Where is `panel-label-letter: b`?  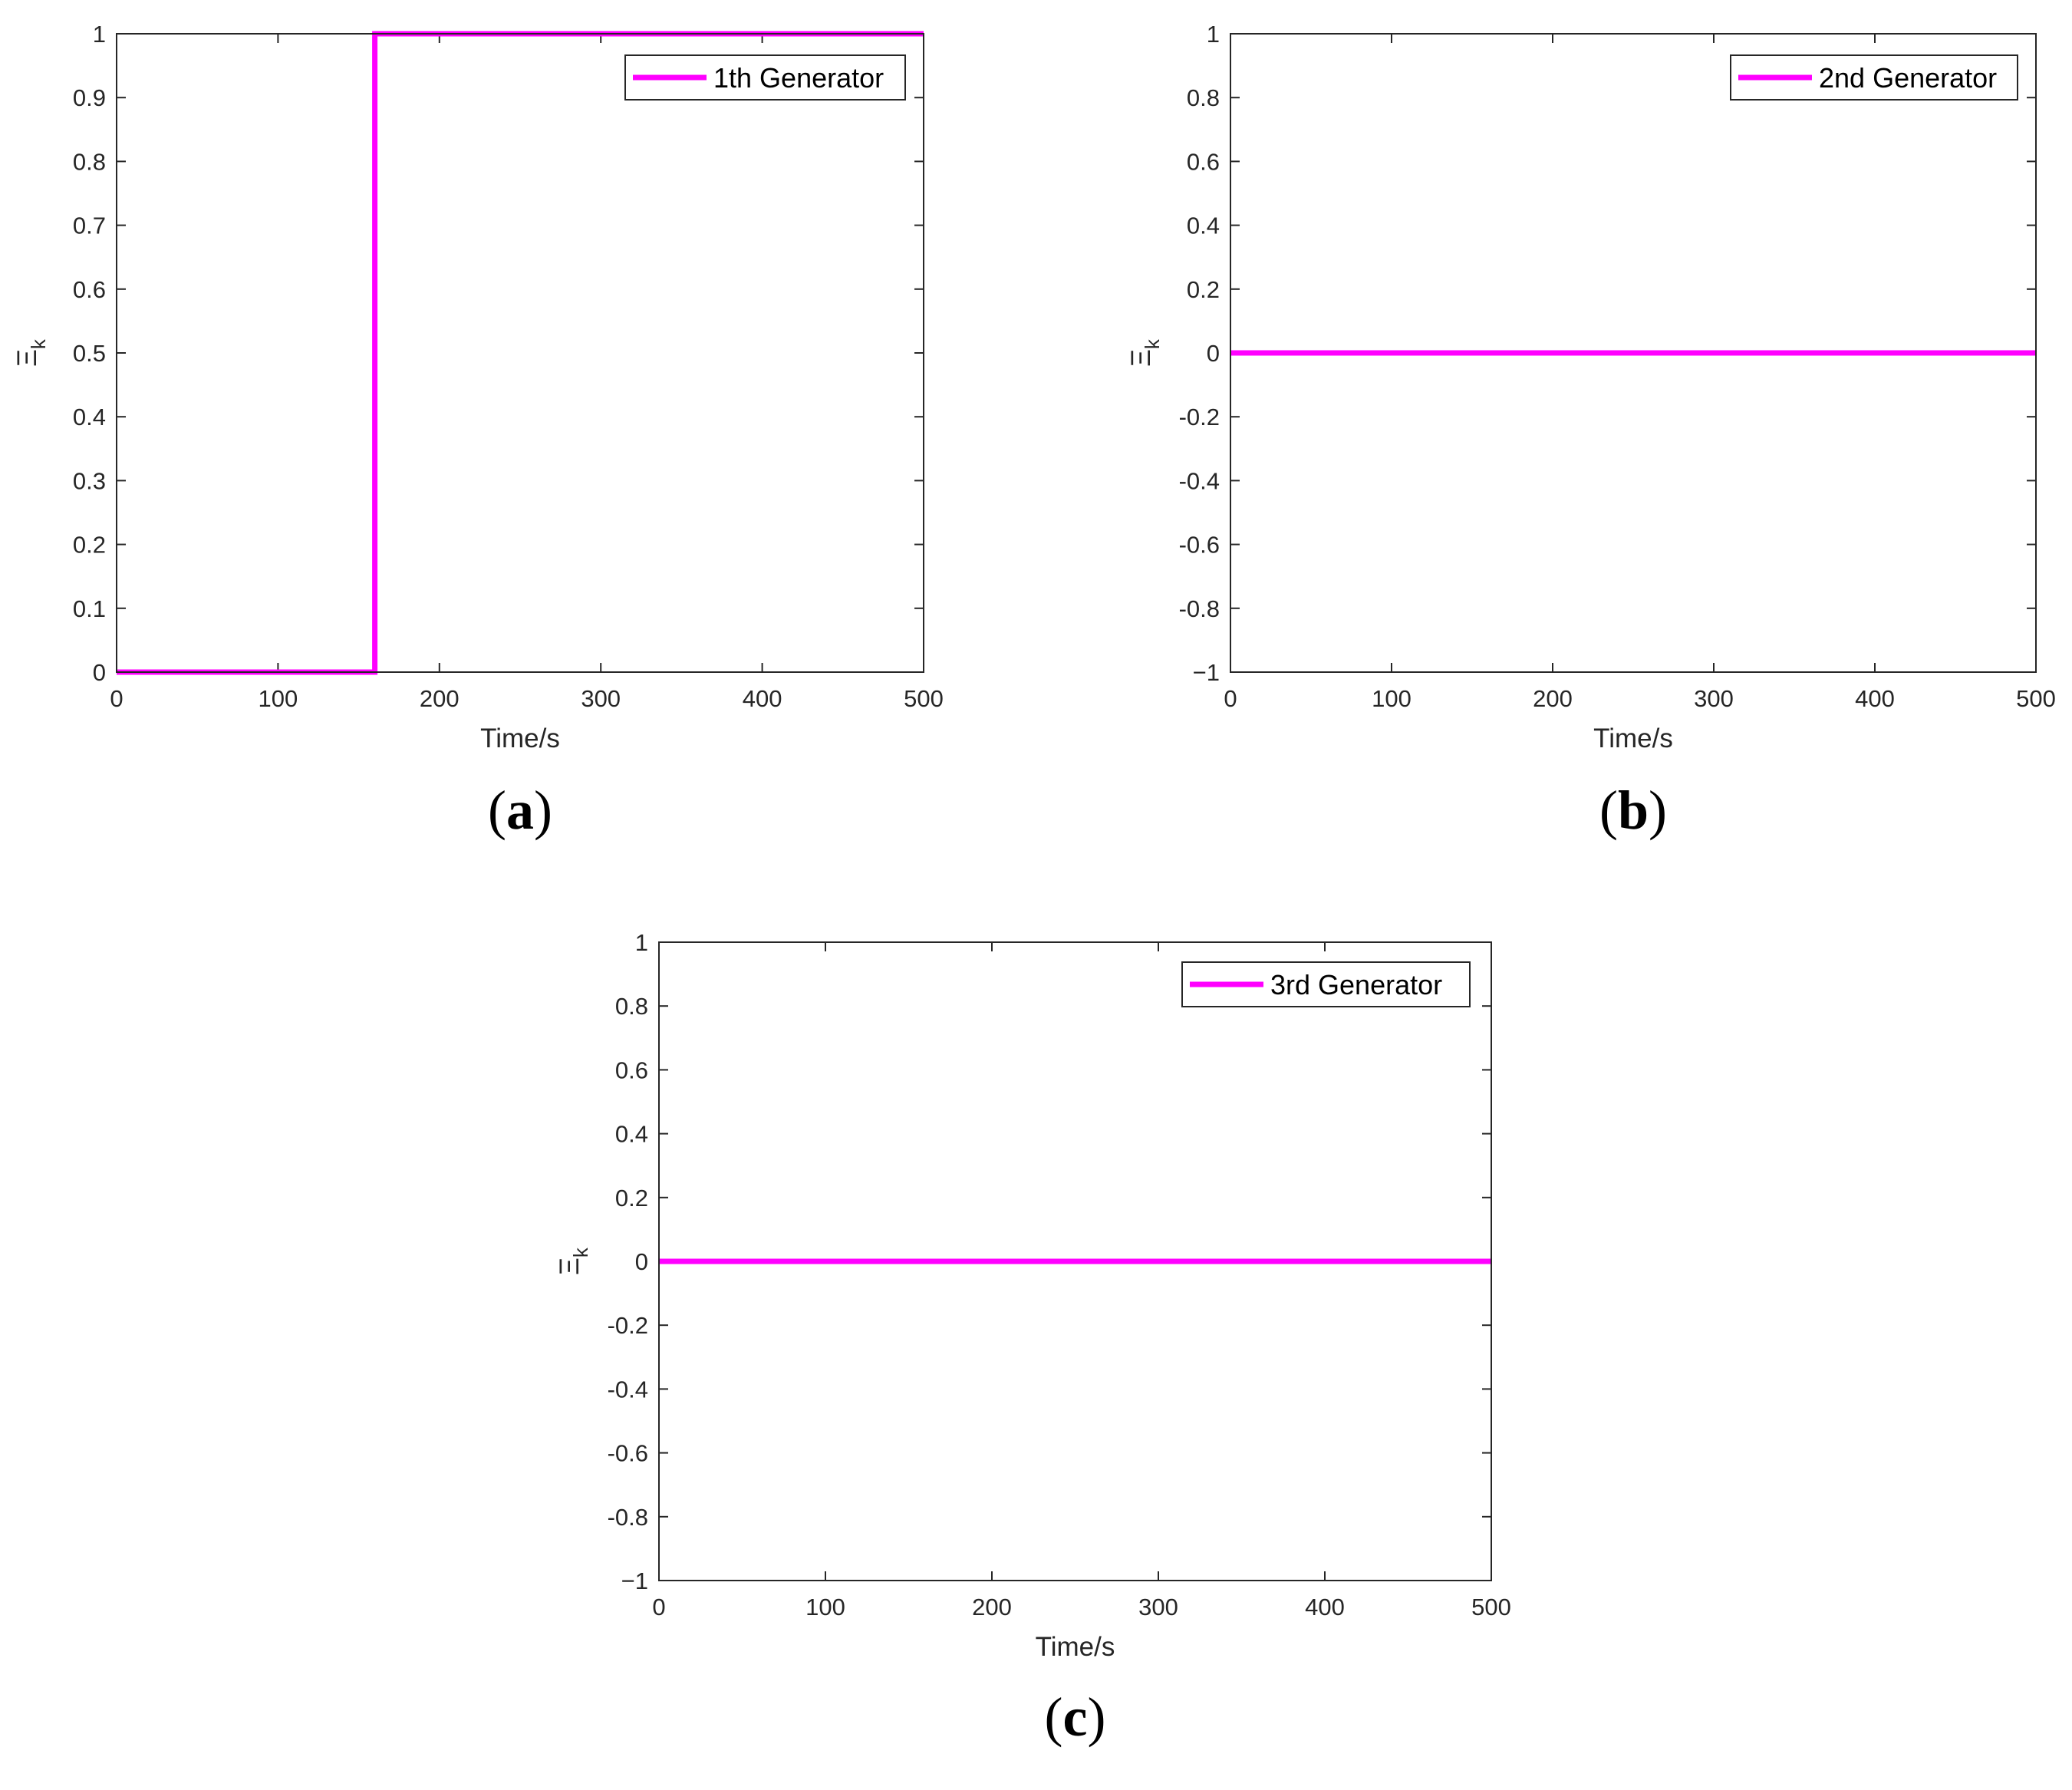
panel-label-letter: b is located at coordinates (1633, 810).